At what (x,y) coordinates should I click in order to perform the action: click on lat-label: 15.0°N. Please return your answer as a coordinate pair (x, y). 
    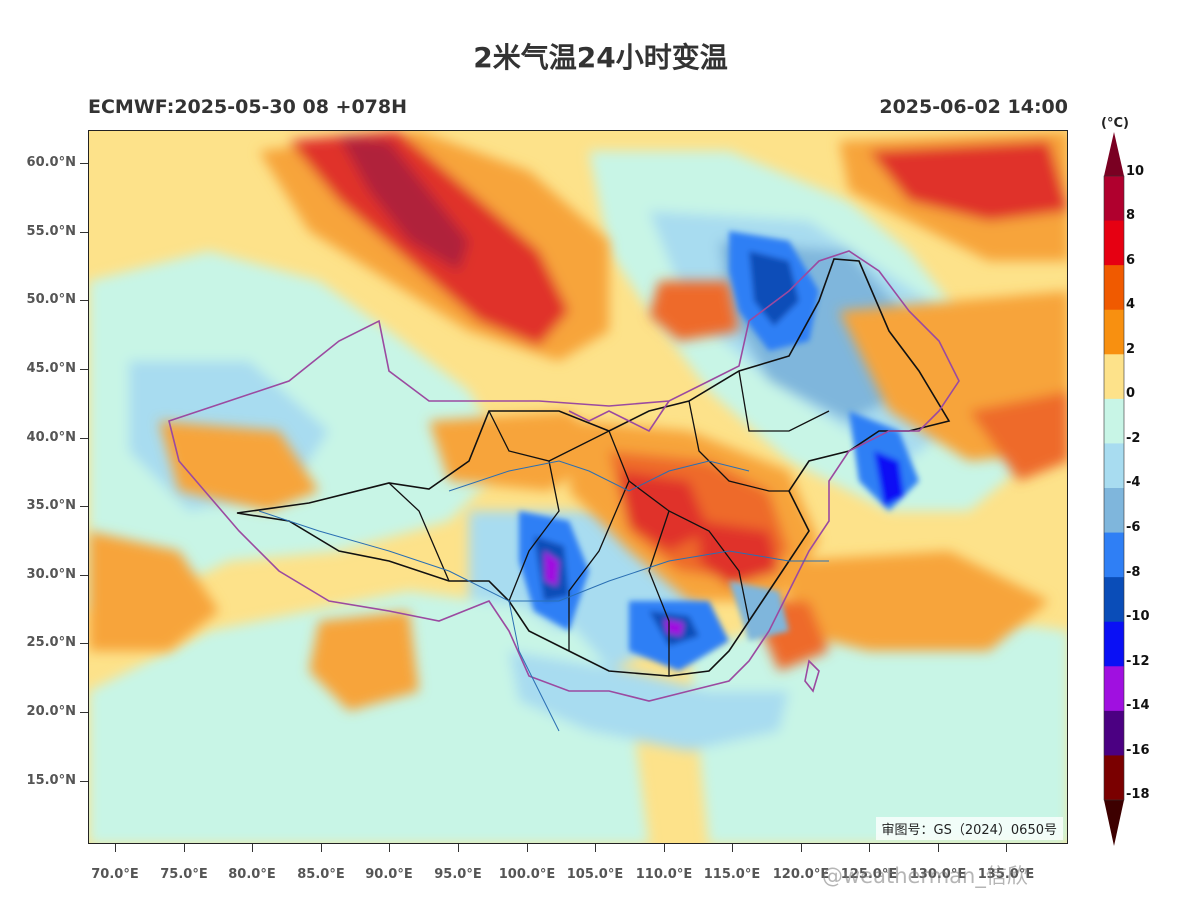
    Looking at the image, I should click on (51, 780).